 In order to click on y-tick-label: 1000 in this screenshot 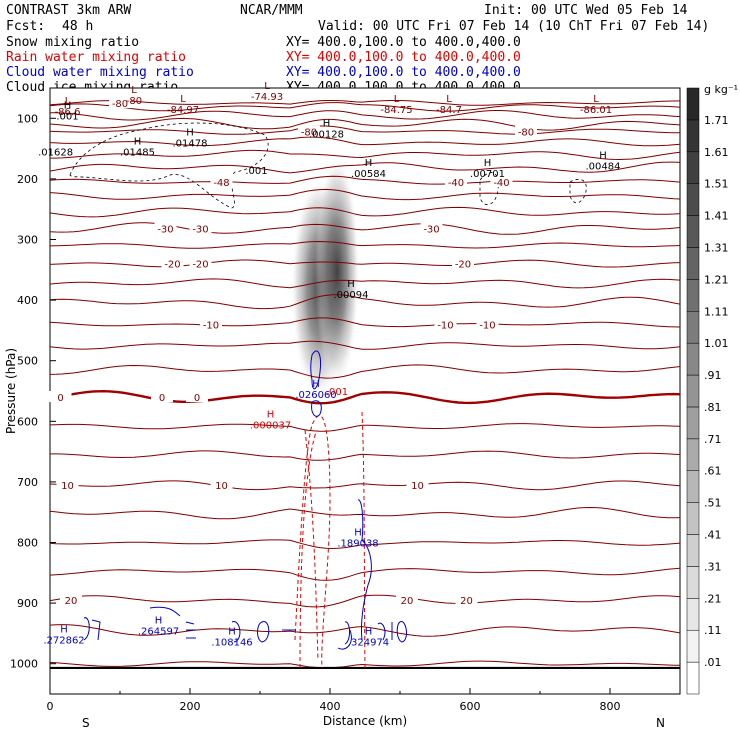, I will do `click(24, 664)`.